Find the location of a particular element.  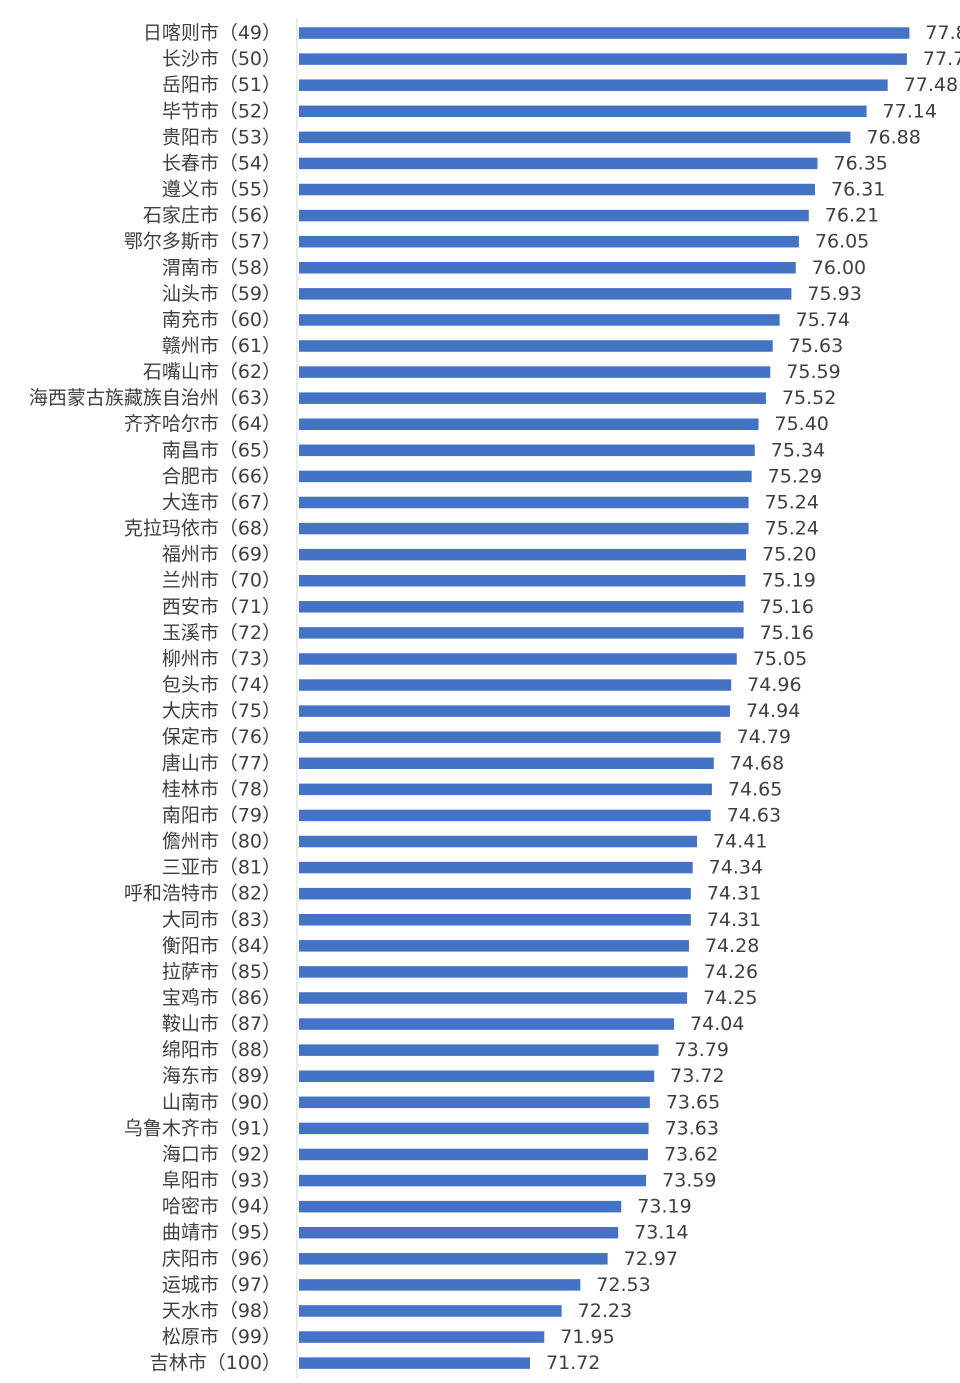

data-label: 75.74 is located at coordinates (823, 320).